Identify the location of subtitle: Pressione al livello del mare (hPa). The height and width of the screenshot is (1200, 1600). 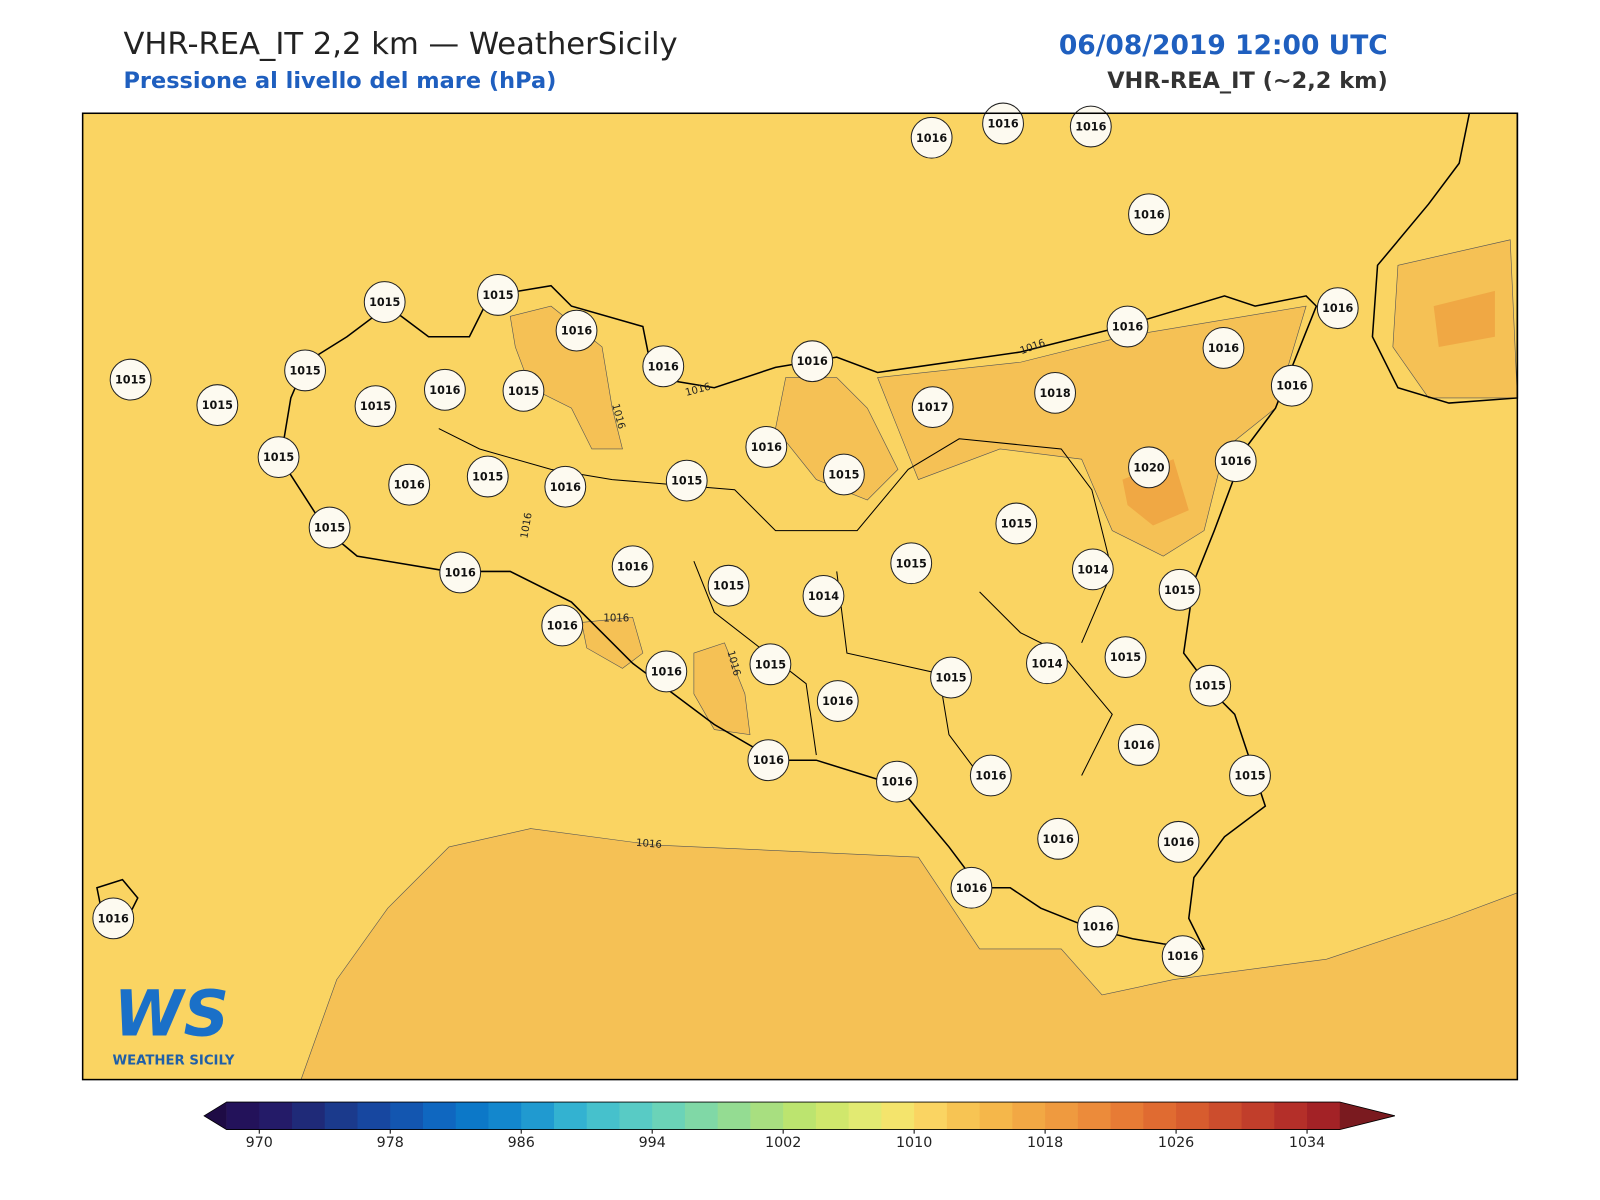
(339, 81).